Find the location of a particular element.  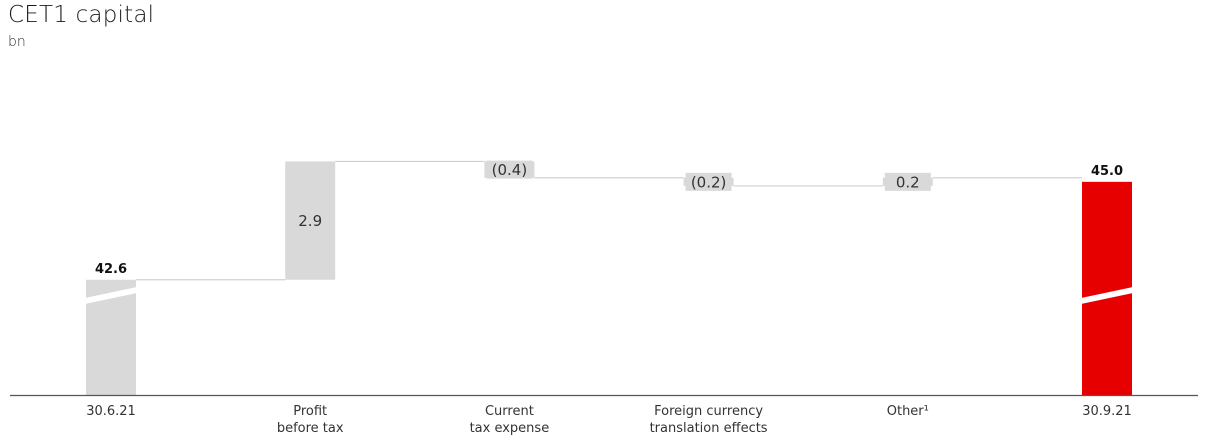

chart-unit: bn is located at coordinates (17, 42).